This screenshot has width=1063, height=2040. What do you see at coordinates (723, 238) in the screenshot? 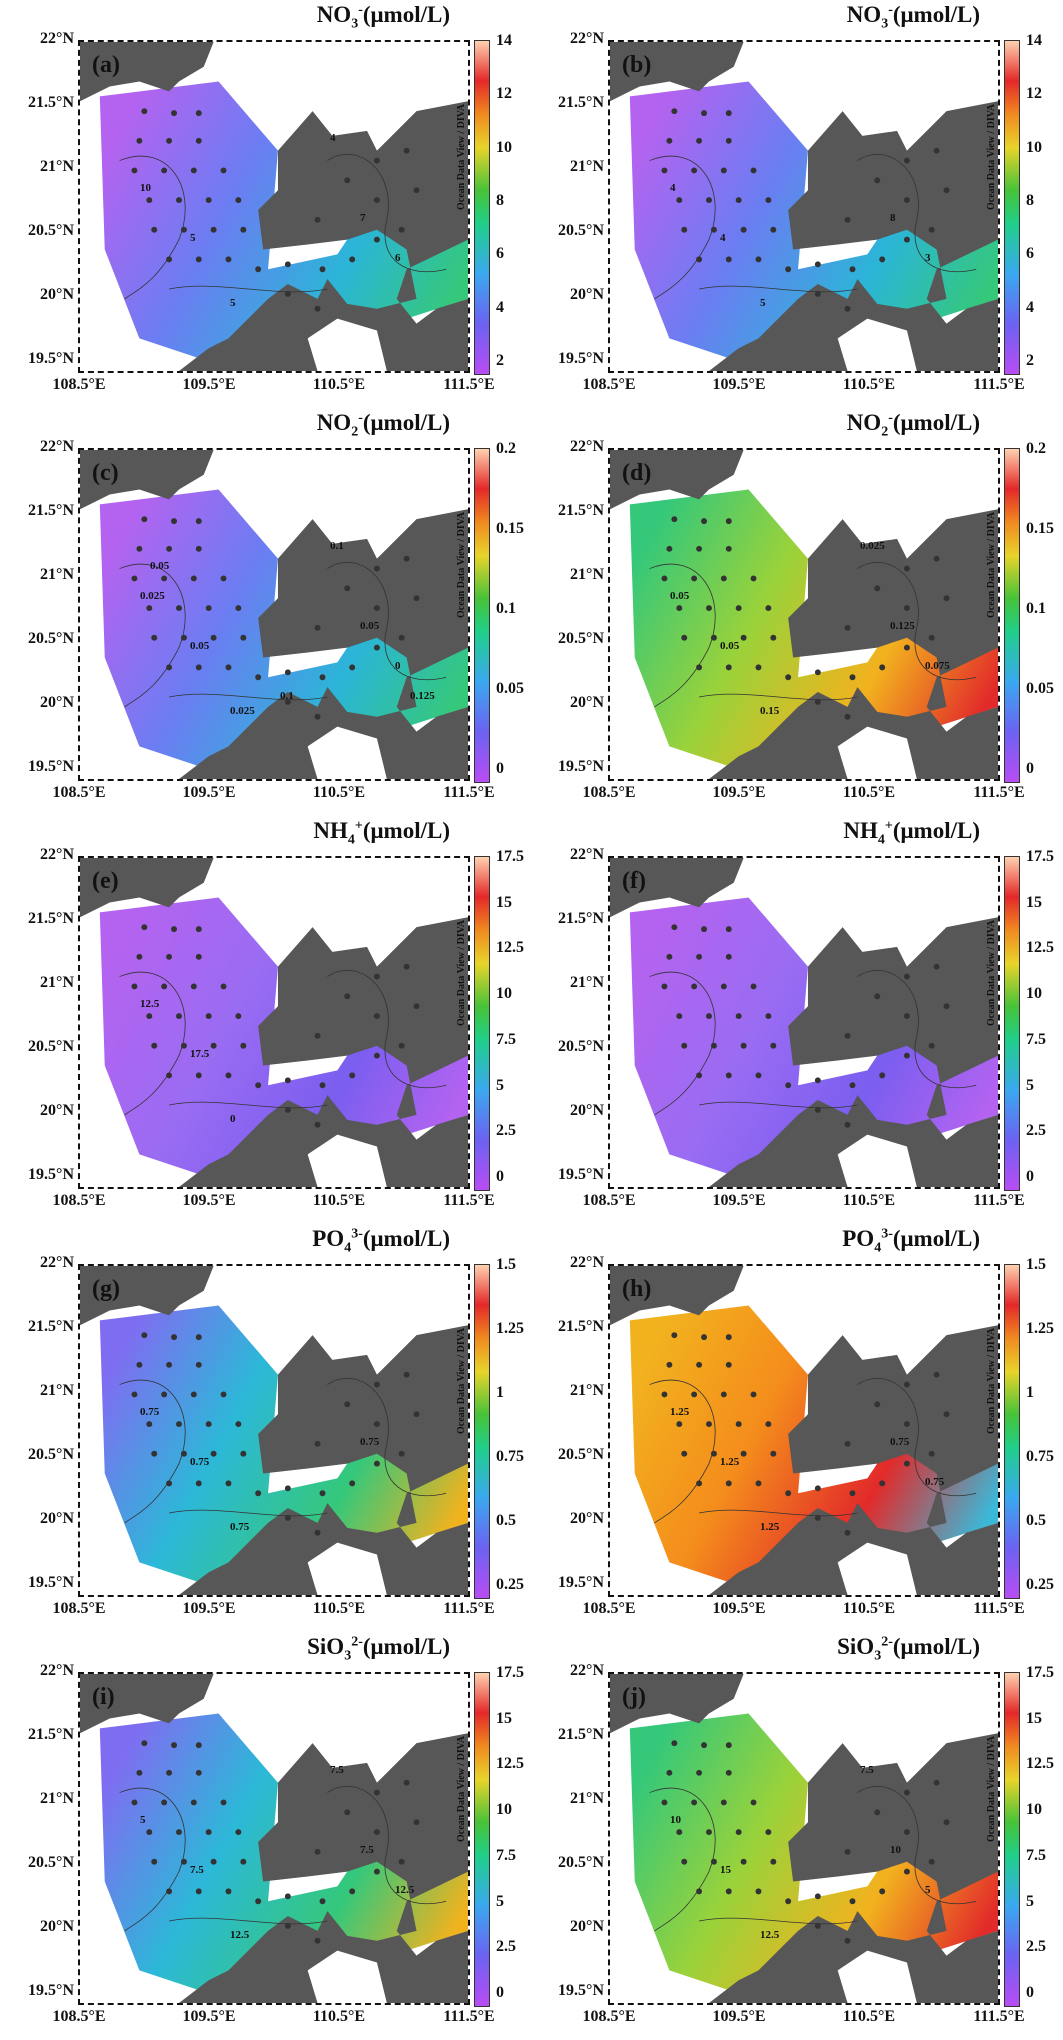
I see `contour-label: 4` at bounding box center [723, 238].